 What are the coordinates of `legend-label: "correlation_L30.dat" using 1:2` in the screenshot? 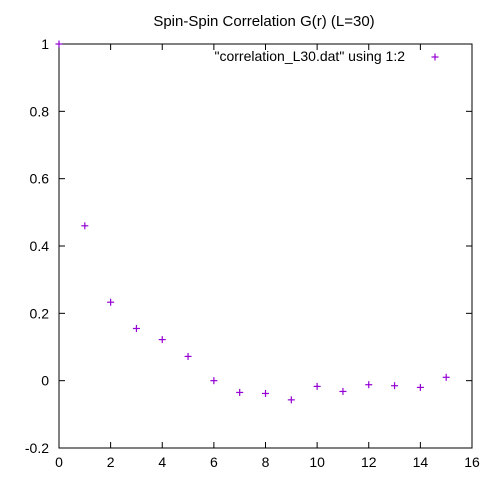 It's located at (309, 56).